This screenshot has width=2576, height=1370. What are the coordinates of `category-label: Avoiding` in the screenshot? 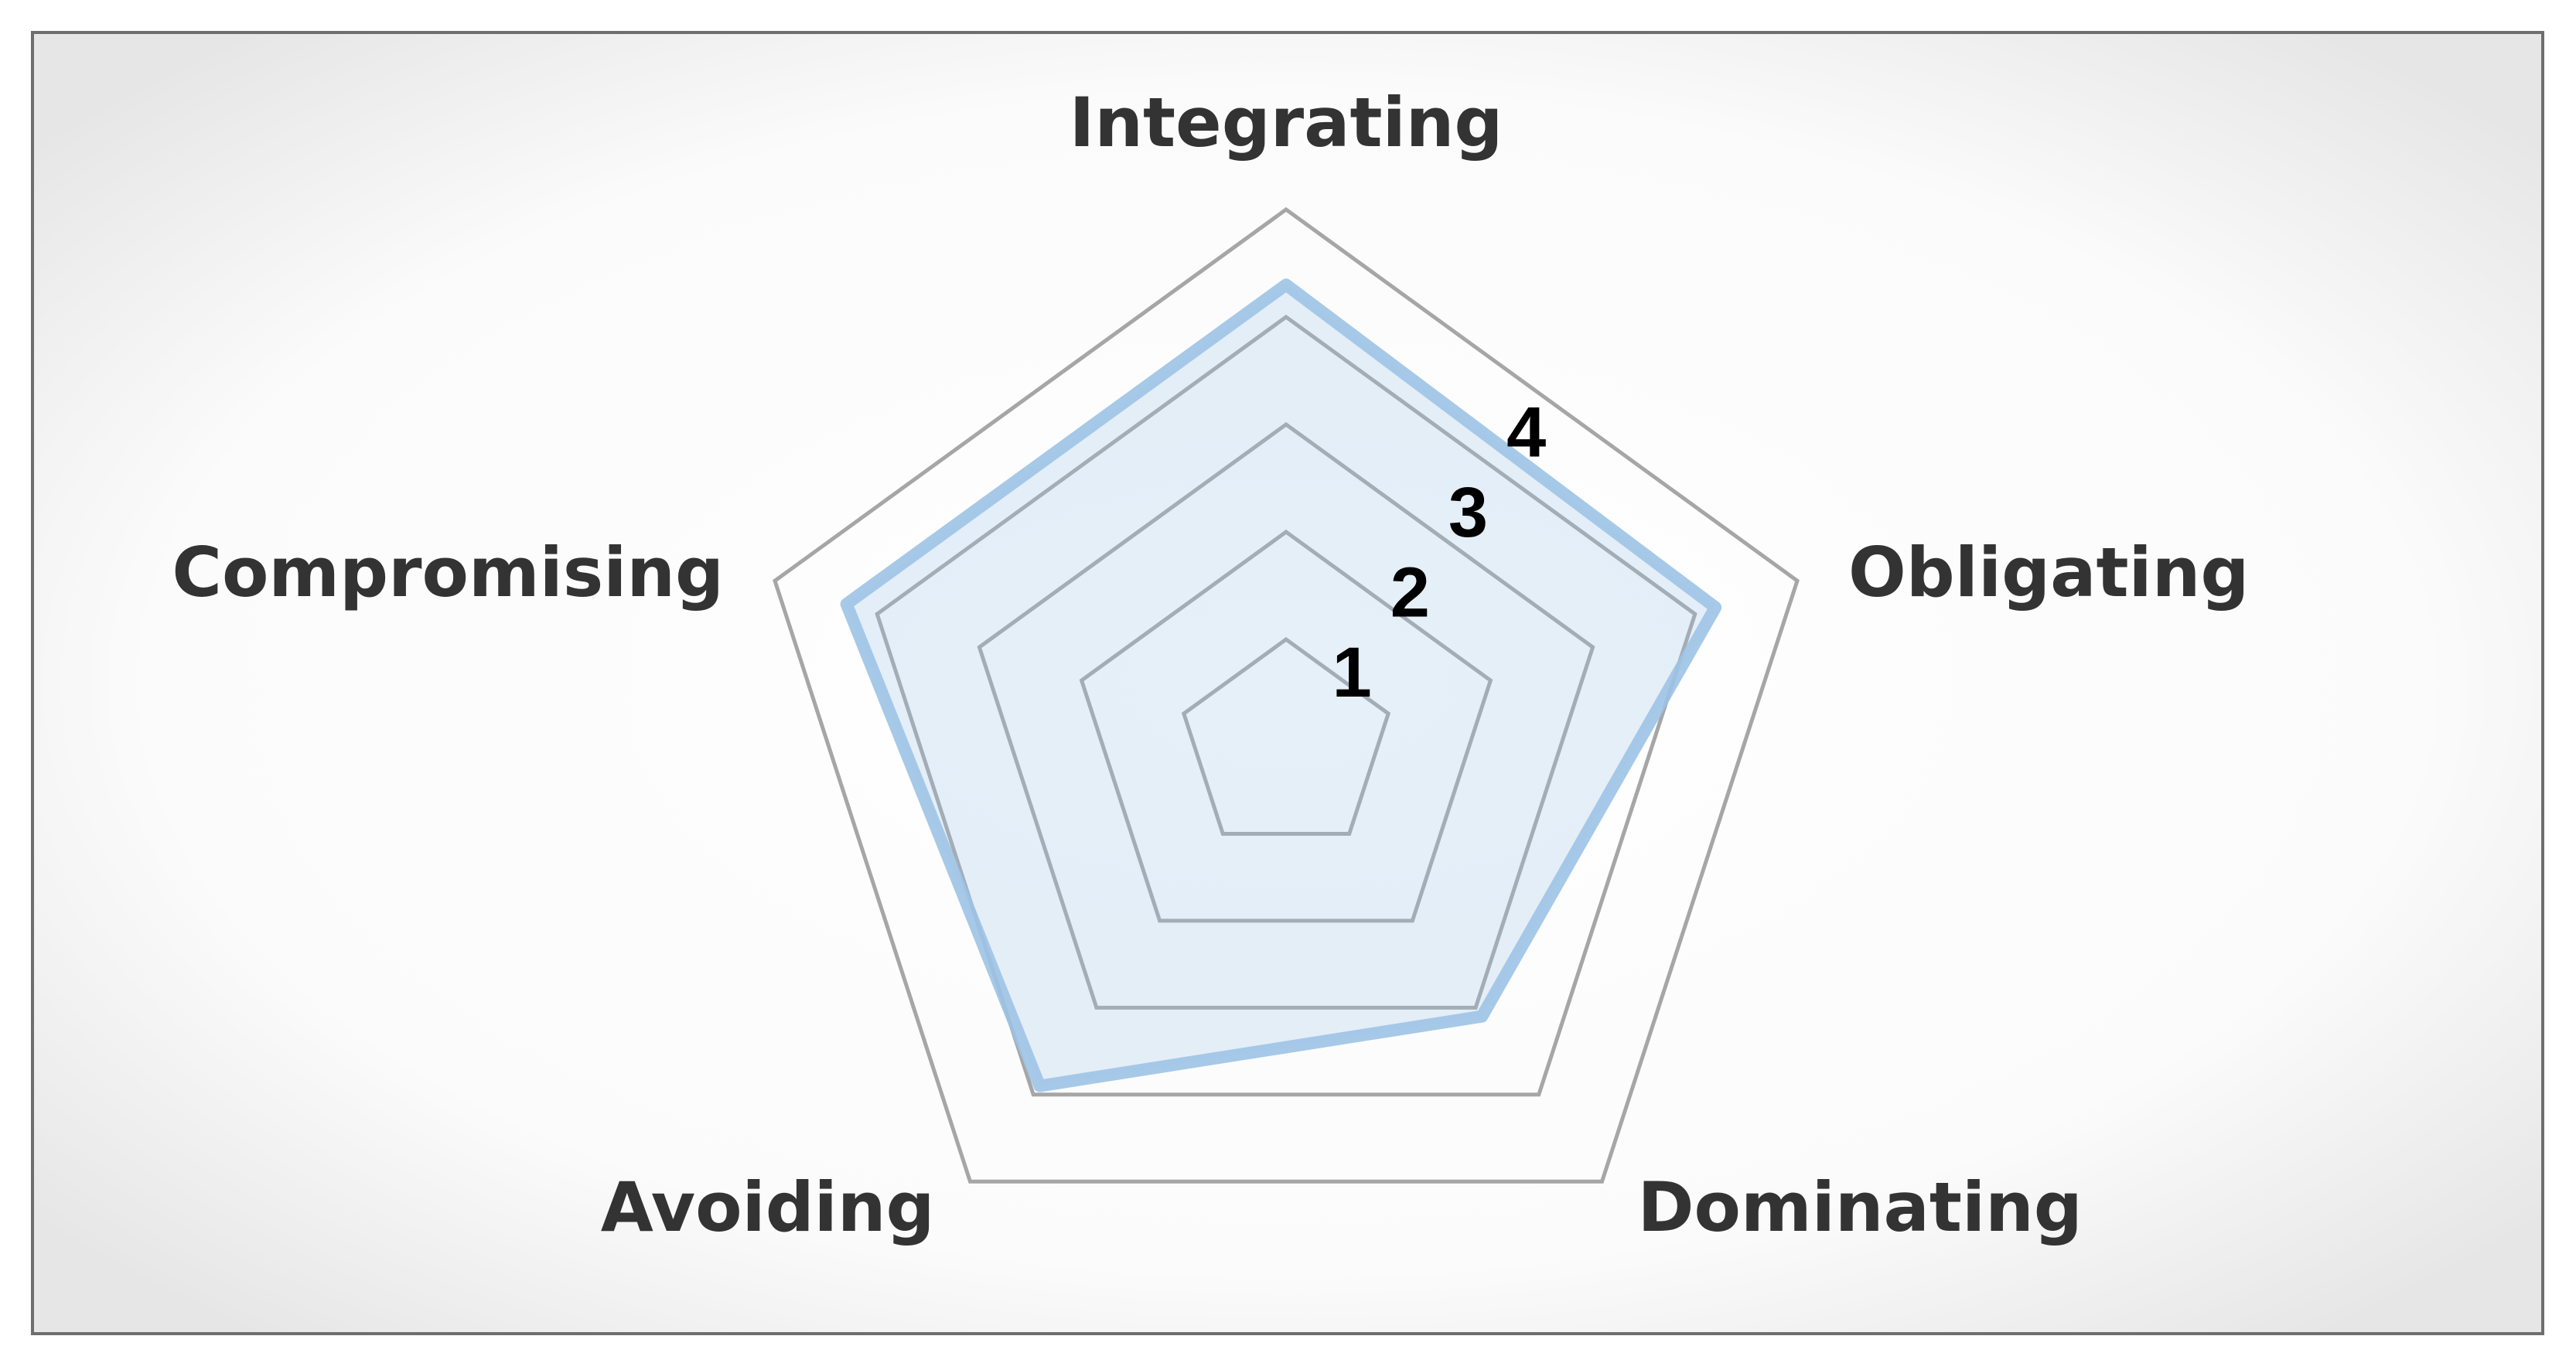 It's located at (768, 1207).